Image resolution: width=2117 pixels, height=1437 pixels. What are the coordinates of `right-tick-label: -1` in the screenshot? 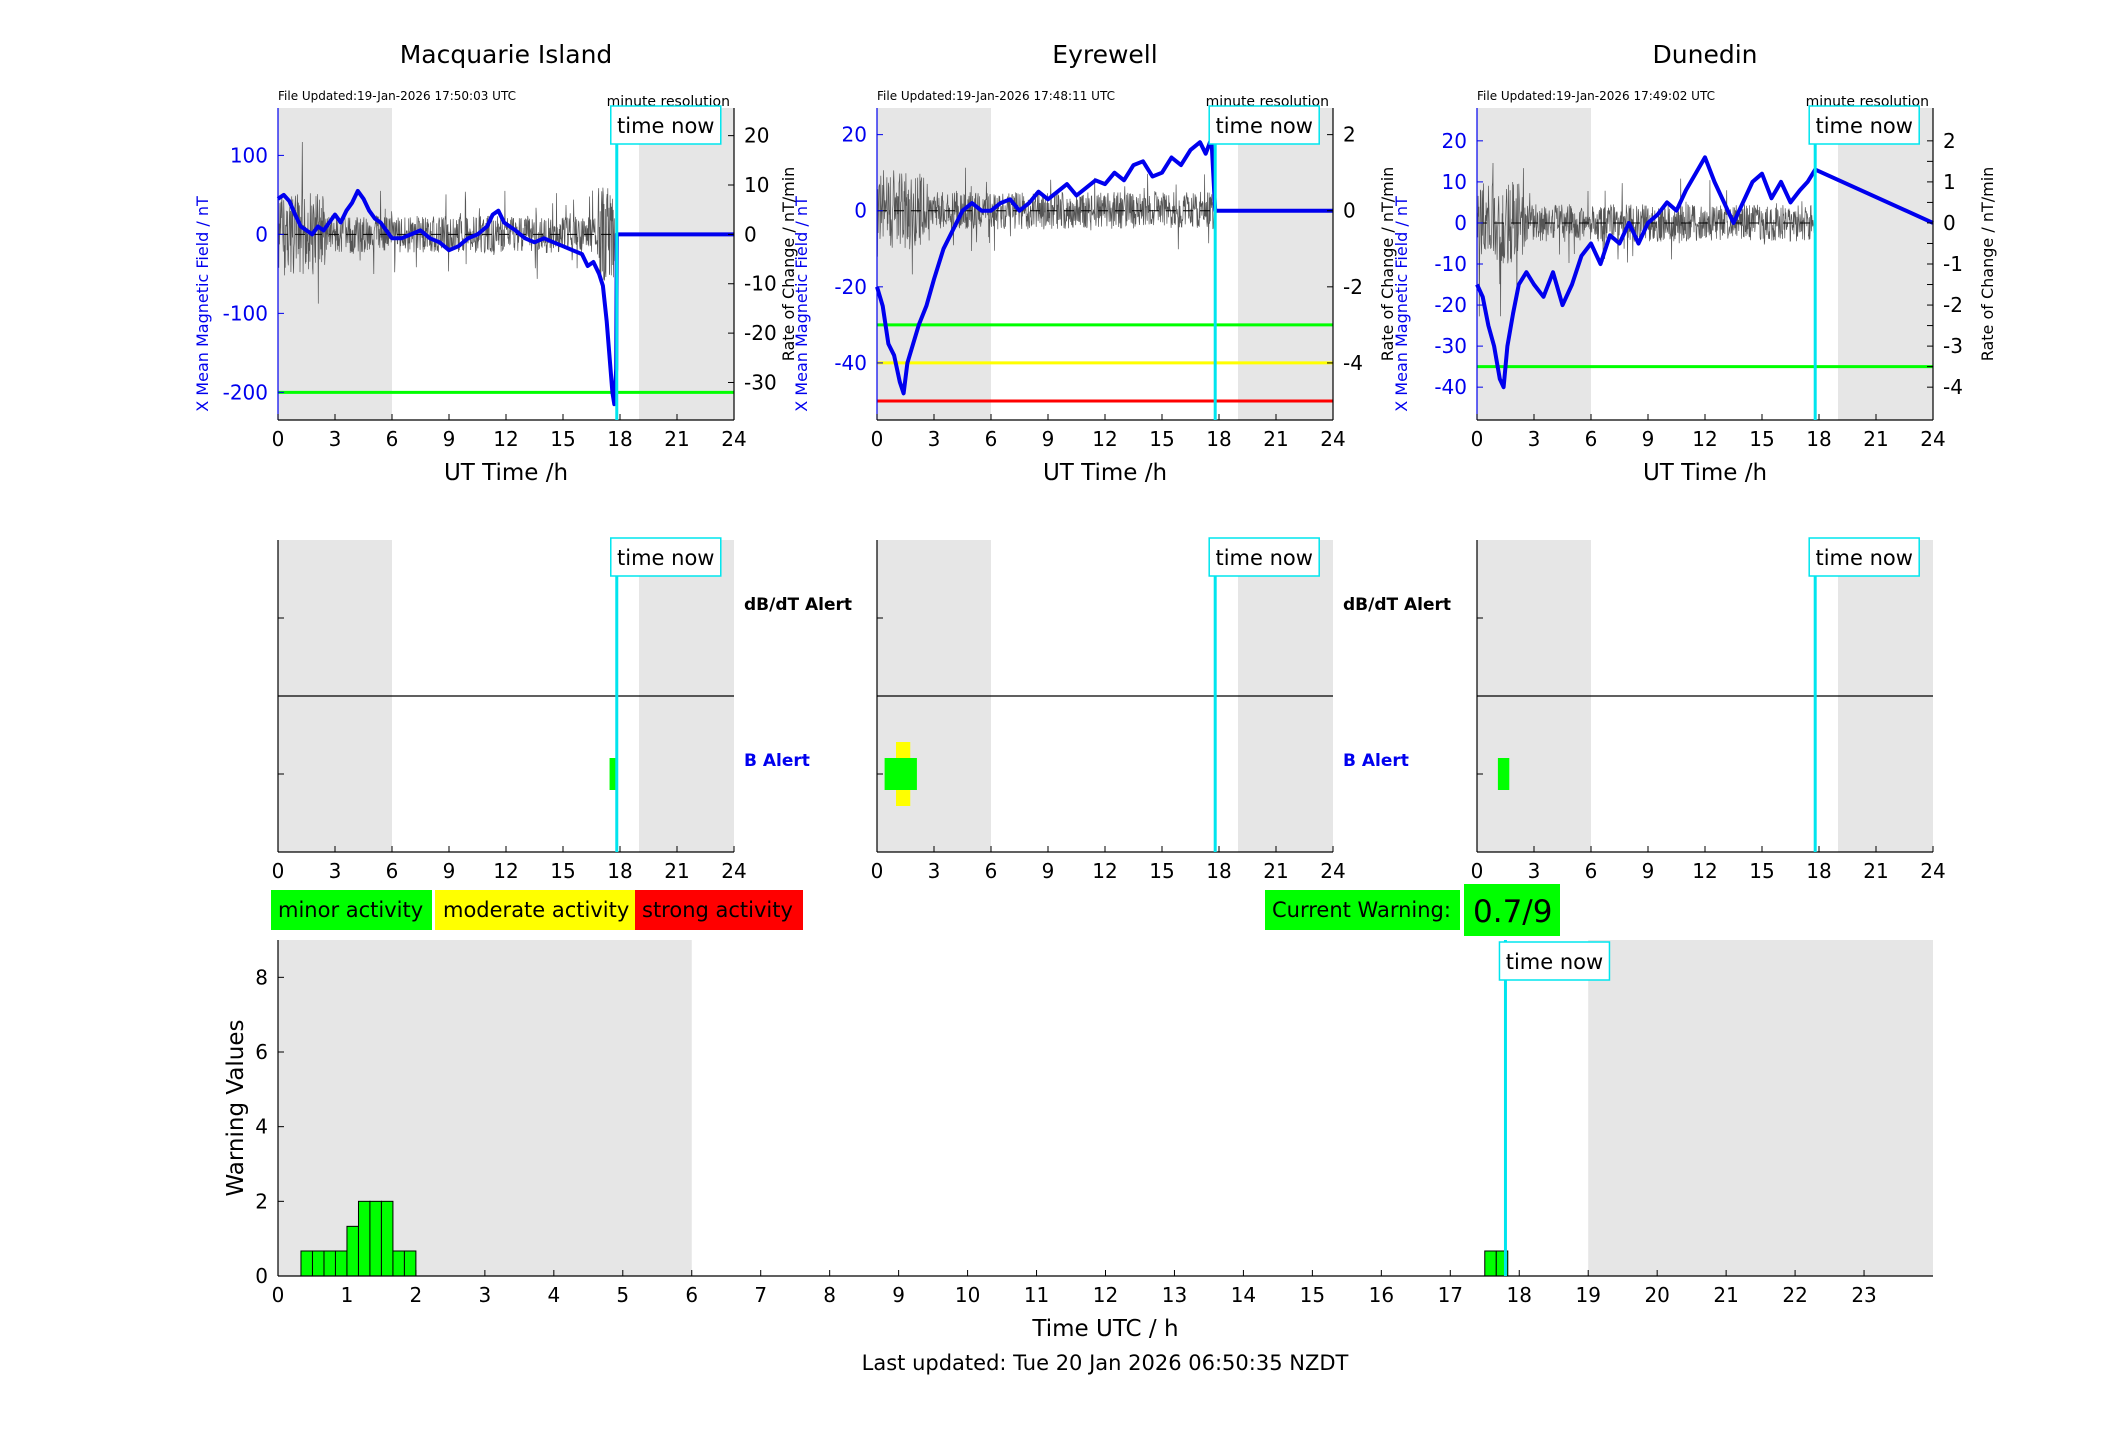 It's located at (1953, 264).